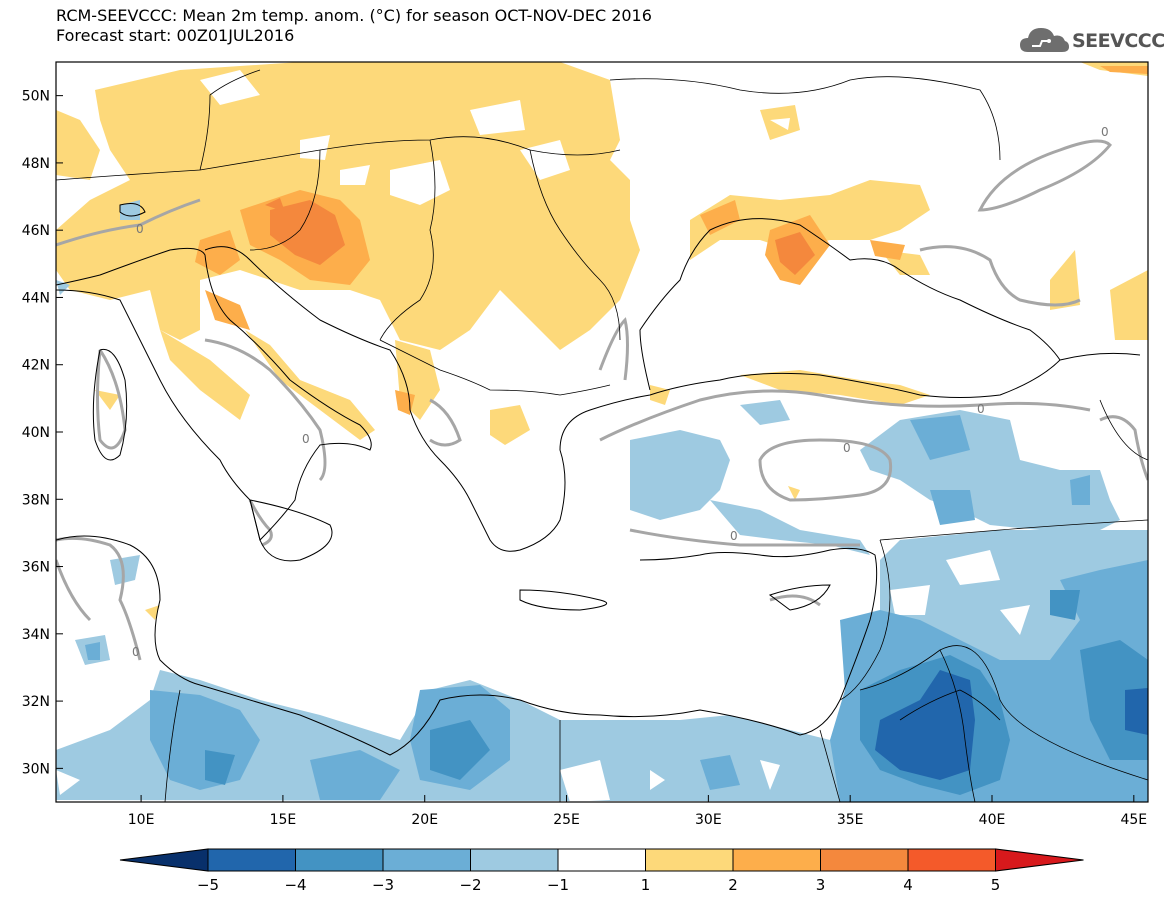 This screenshot has height=907, width=1165. Describe the element at coordinates (992, 820) in the screenshot. I see `lon-tick-label: 40E` at that location.